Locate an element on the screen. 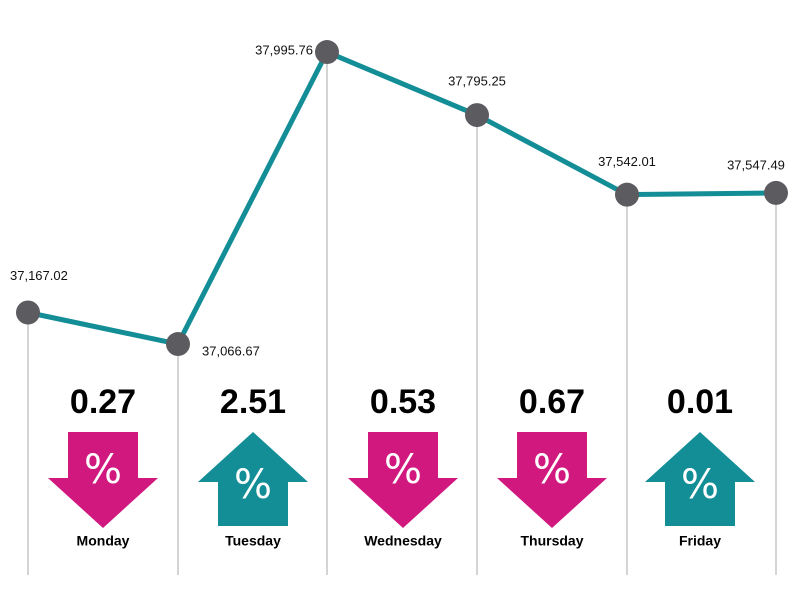  day-label: Friday is located at coordinates (700, 541).